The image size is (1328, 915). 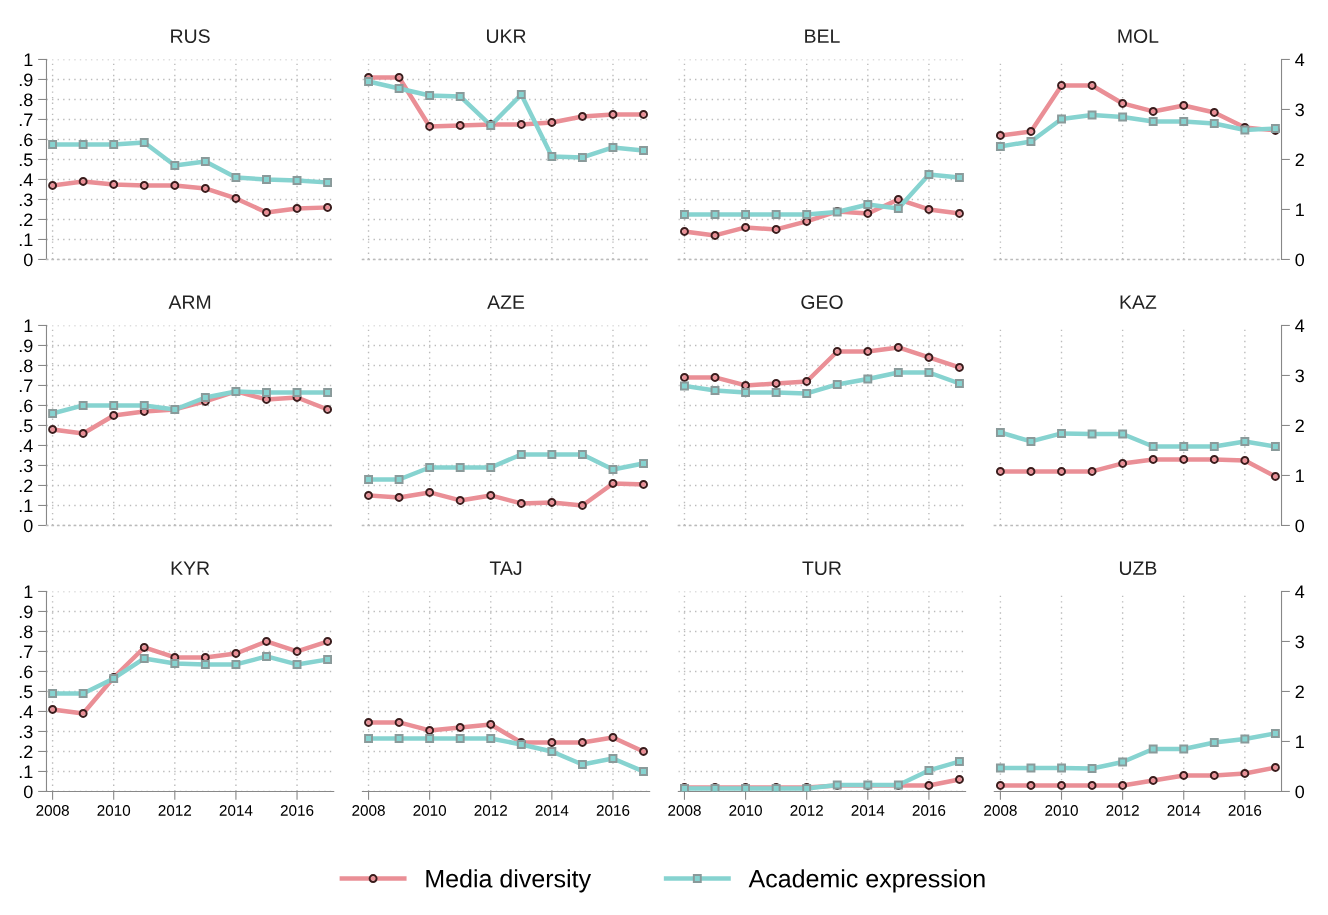 I want to click on chart-title: MOL, so click(x=1138, y=36).